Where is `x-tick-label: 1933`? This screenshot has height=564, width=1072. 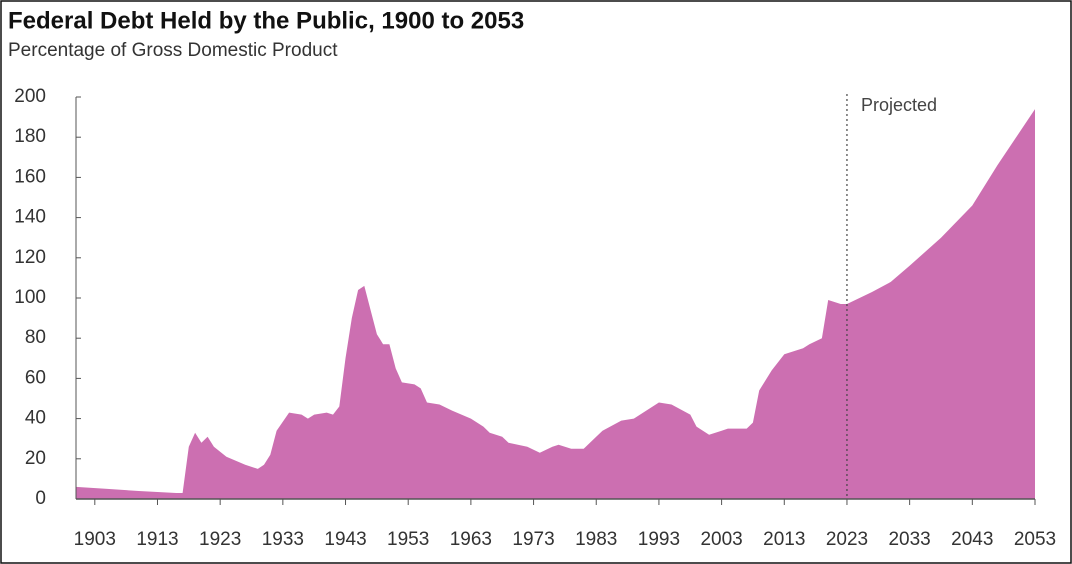
x-tick-label: 1933 is located at coordinates (283, 539).